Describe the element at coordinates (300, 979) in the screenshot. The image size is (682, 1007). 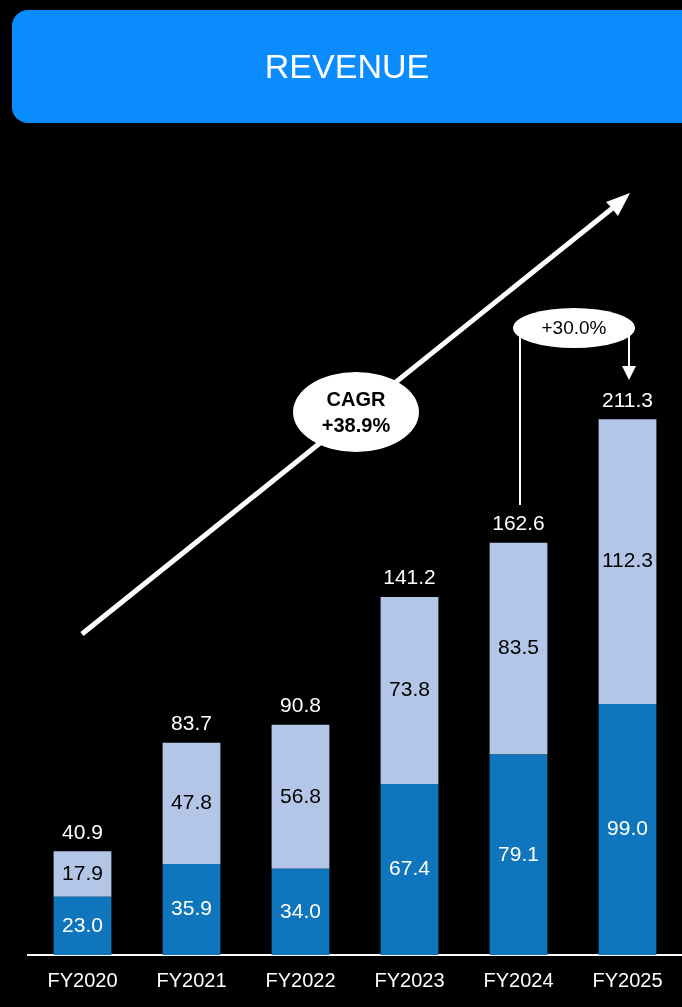
I see `x-tick-label: FY2022` at that location.